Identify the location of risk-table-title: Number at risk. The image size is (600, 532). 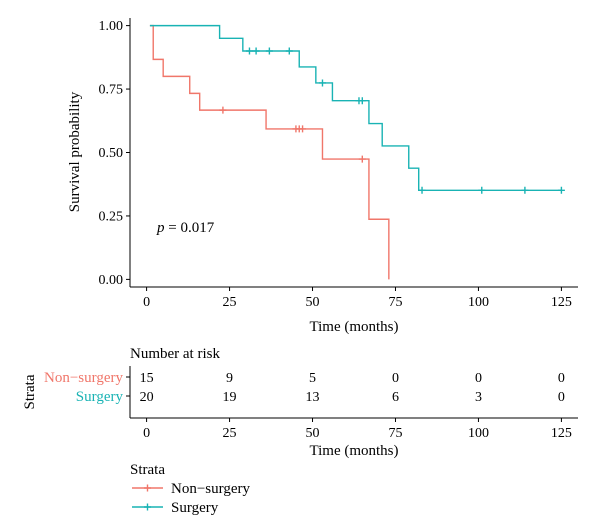
(175, 354).